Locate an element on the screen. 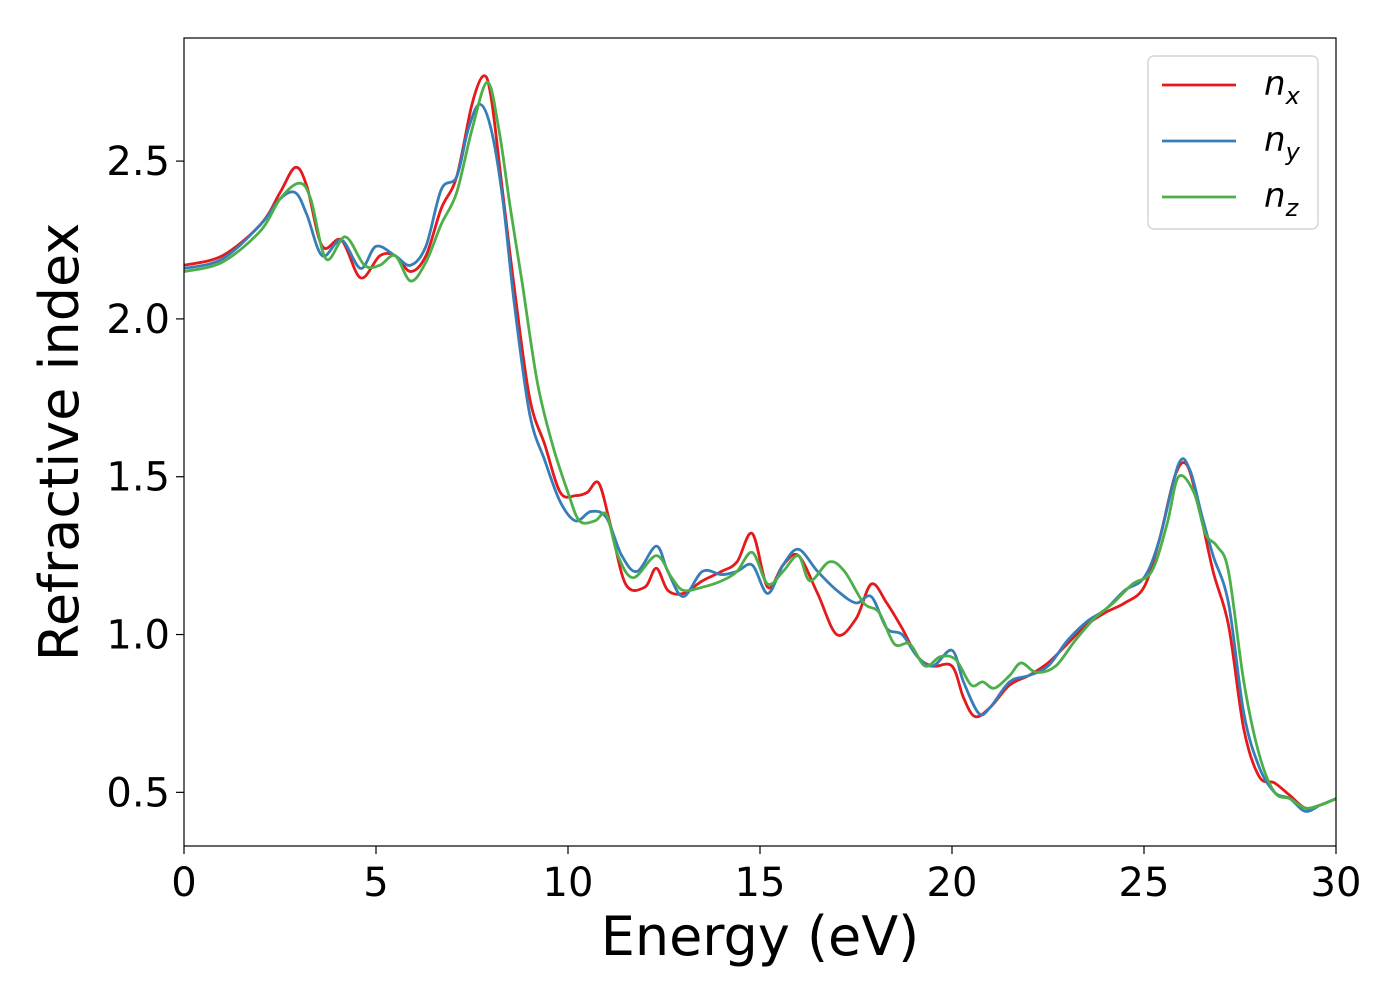  x-tick-label: 0 is located at coordinates (183, 883).